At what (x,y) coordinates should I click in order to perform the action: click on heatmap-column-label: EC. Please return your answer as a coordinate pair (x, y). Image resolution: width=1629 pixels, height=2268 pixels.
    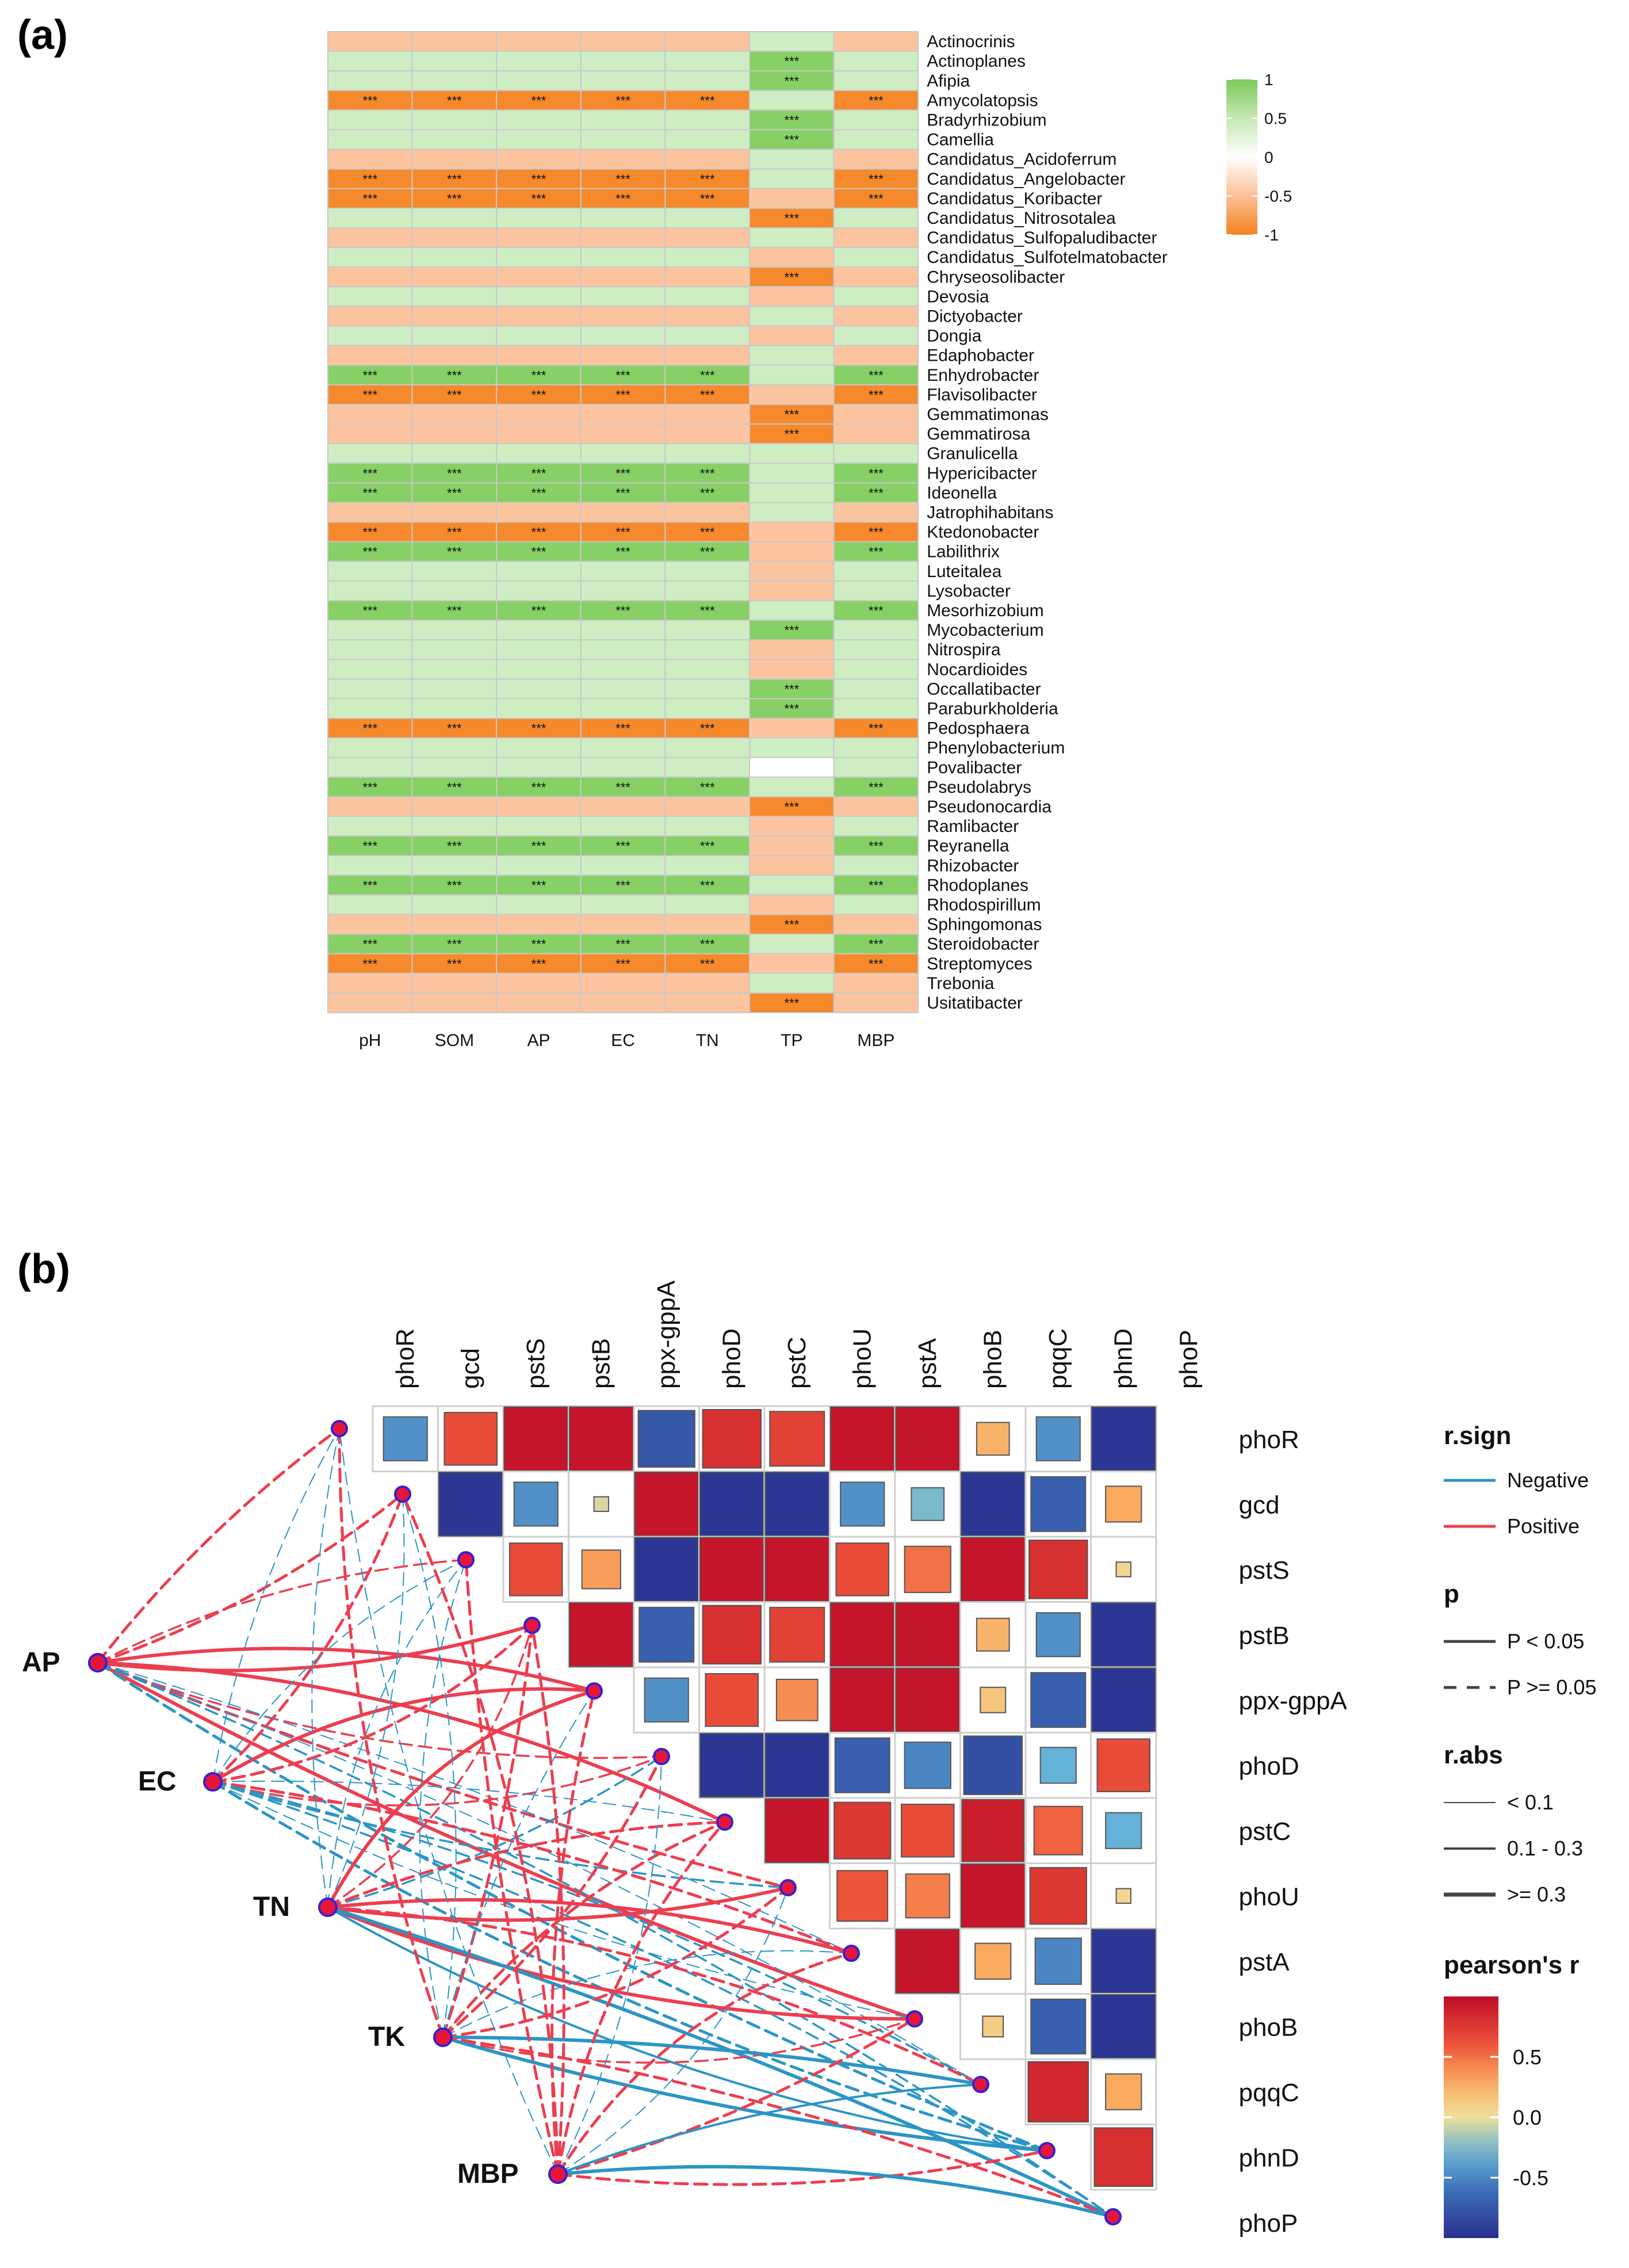
    Looking at the image, I should click on (623, 1040).